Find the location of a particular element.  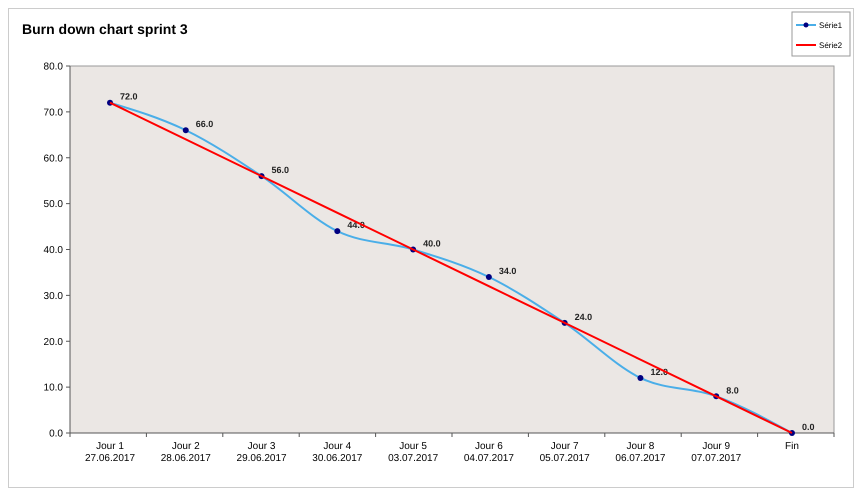

y-tick-label: 80.0 is located at coordinates (54, 67).